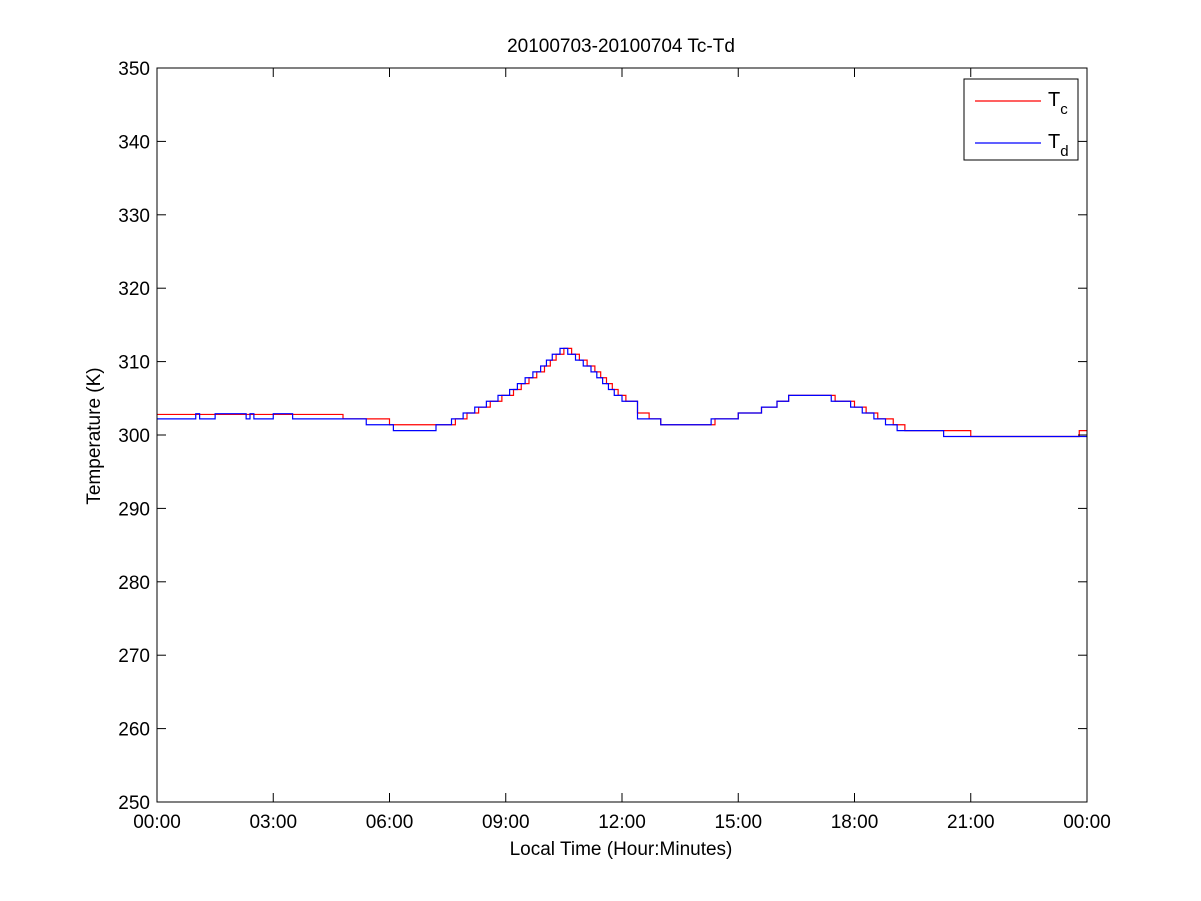  What do you see at coordinates (622, 822) in the screenshot?
I see `x-tick-label: 12:00` at bounding box center [622, 822].